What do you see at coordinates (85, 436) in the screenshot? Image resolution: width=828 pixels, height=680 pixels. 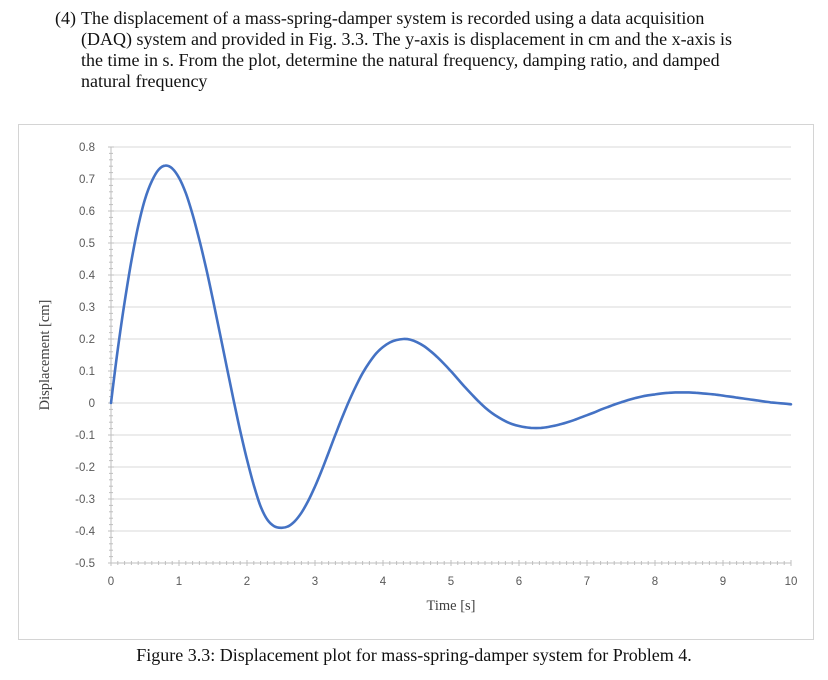 I see `y-tick-label: -0.1` at bounding box center [85, 436].